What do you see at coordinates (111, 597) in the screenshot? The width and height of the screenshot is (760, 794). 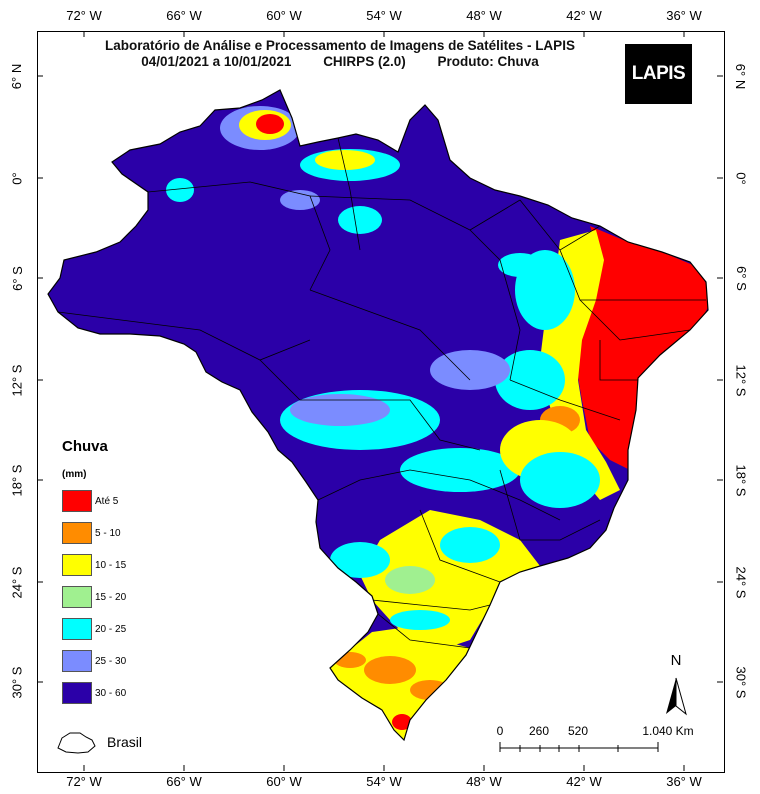 I see `legend-label: 15 - 20` at bounding box center [111, 597].